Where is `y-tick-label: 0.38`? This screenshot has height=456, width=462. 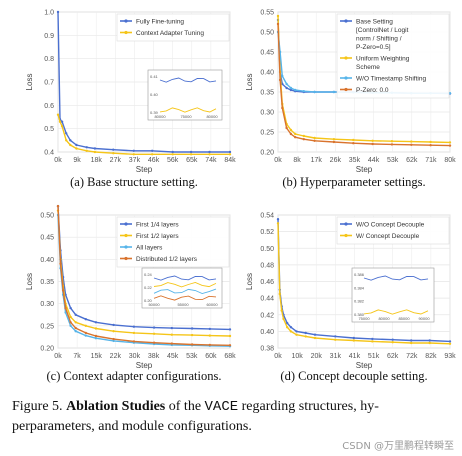
y-tick-label: 0.38 is located at coordinates (267, 349).